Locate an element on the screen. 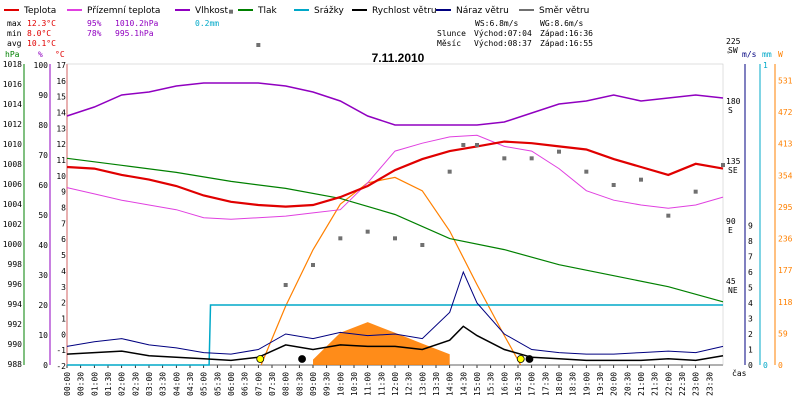 The image size is (800, 400). degc-tick-17: 0 is located at coordinates (63, 334).